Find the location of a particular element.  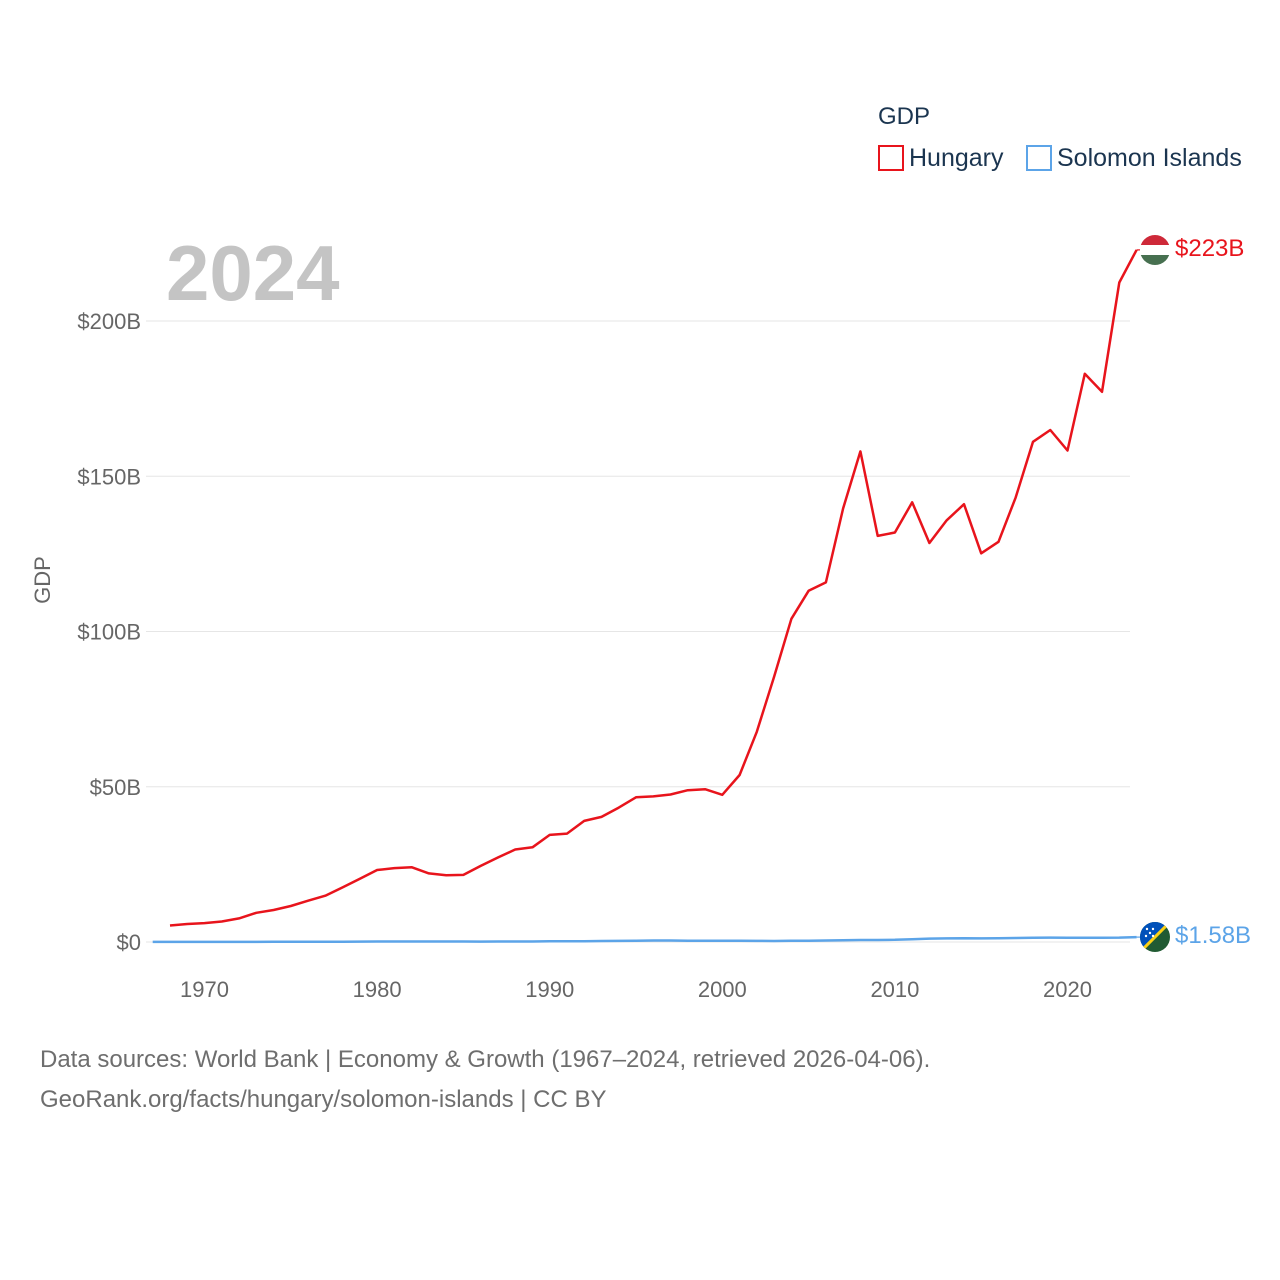

legend-item-solomon-islands: Solomon Islands is located at coordinates (1134, 158).